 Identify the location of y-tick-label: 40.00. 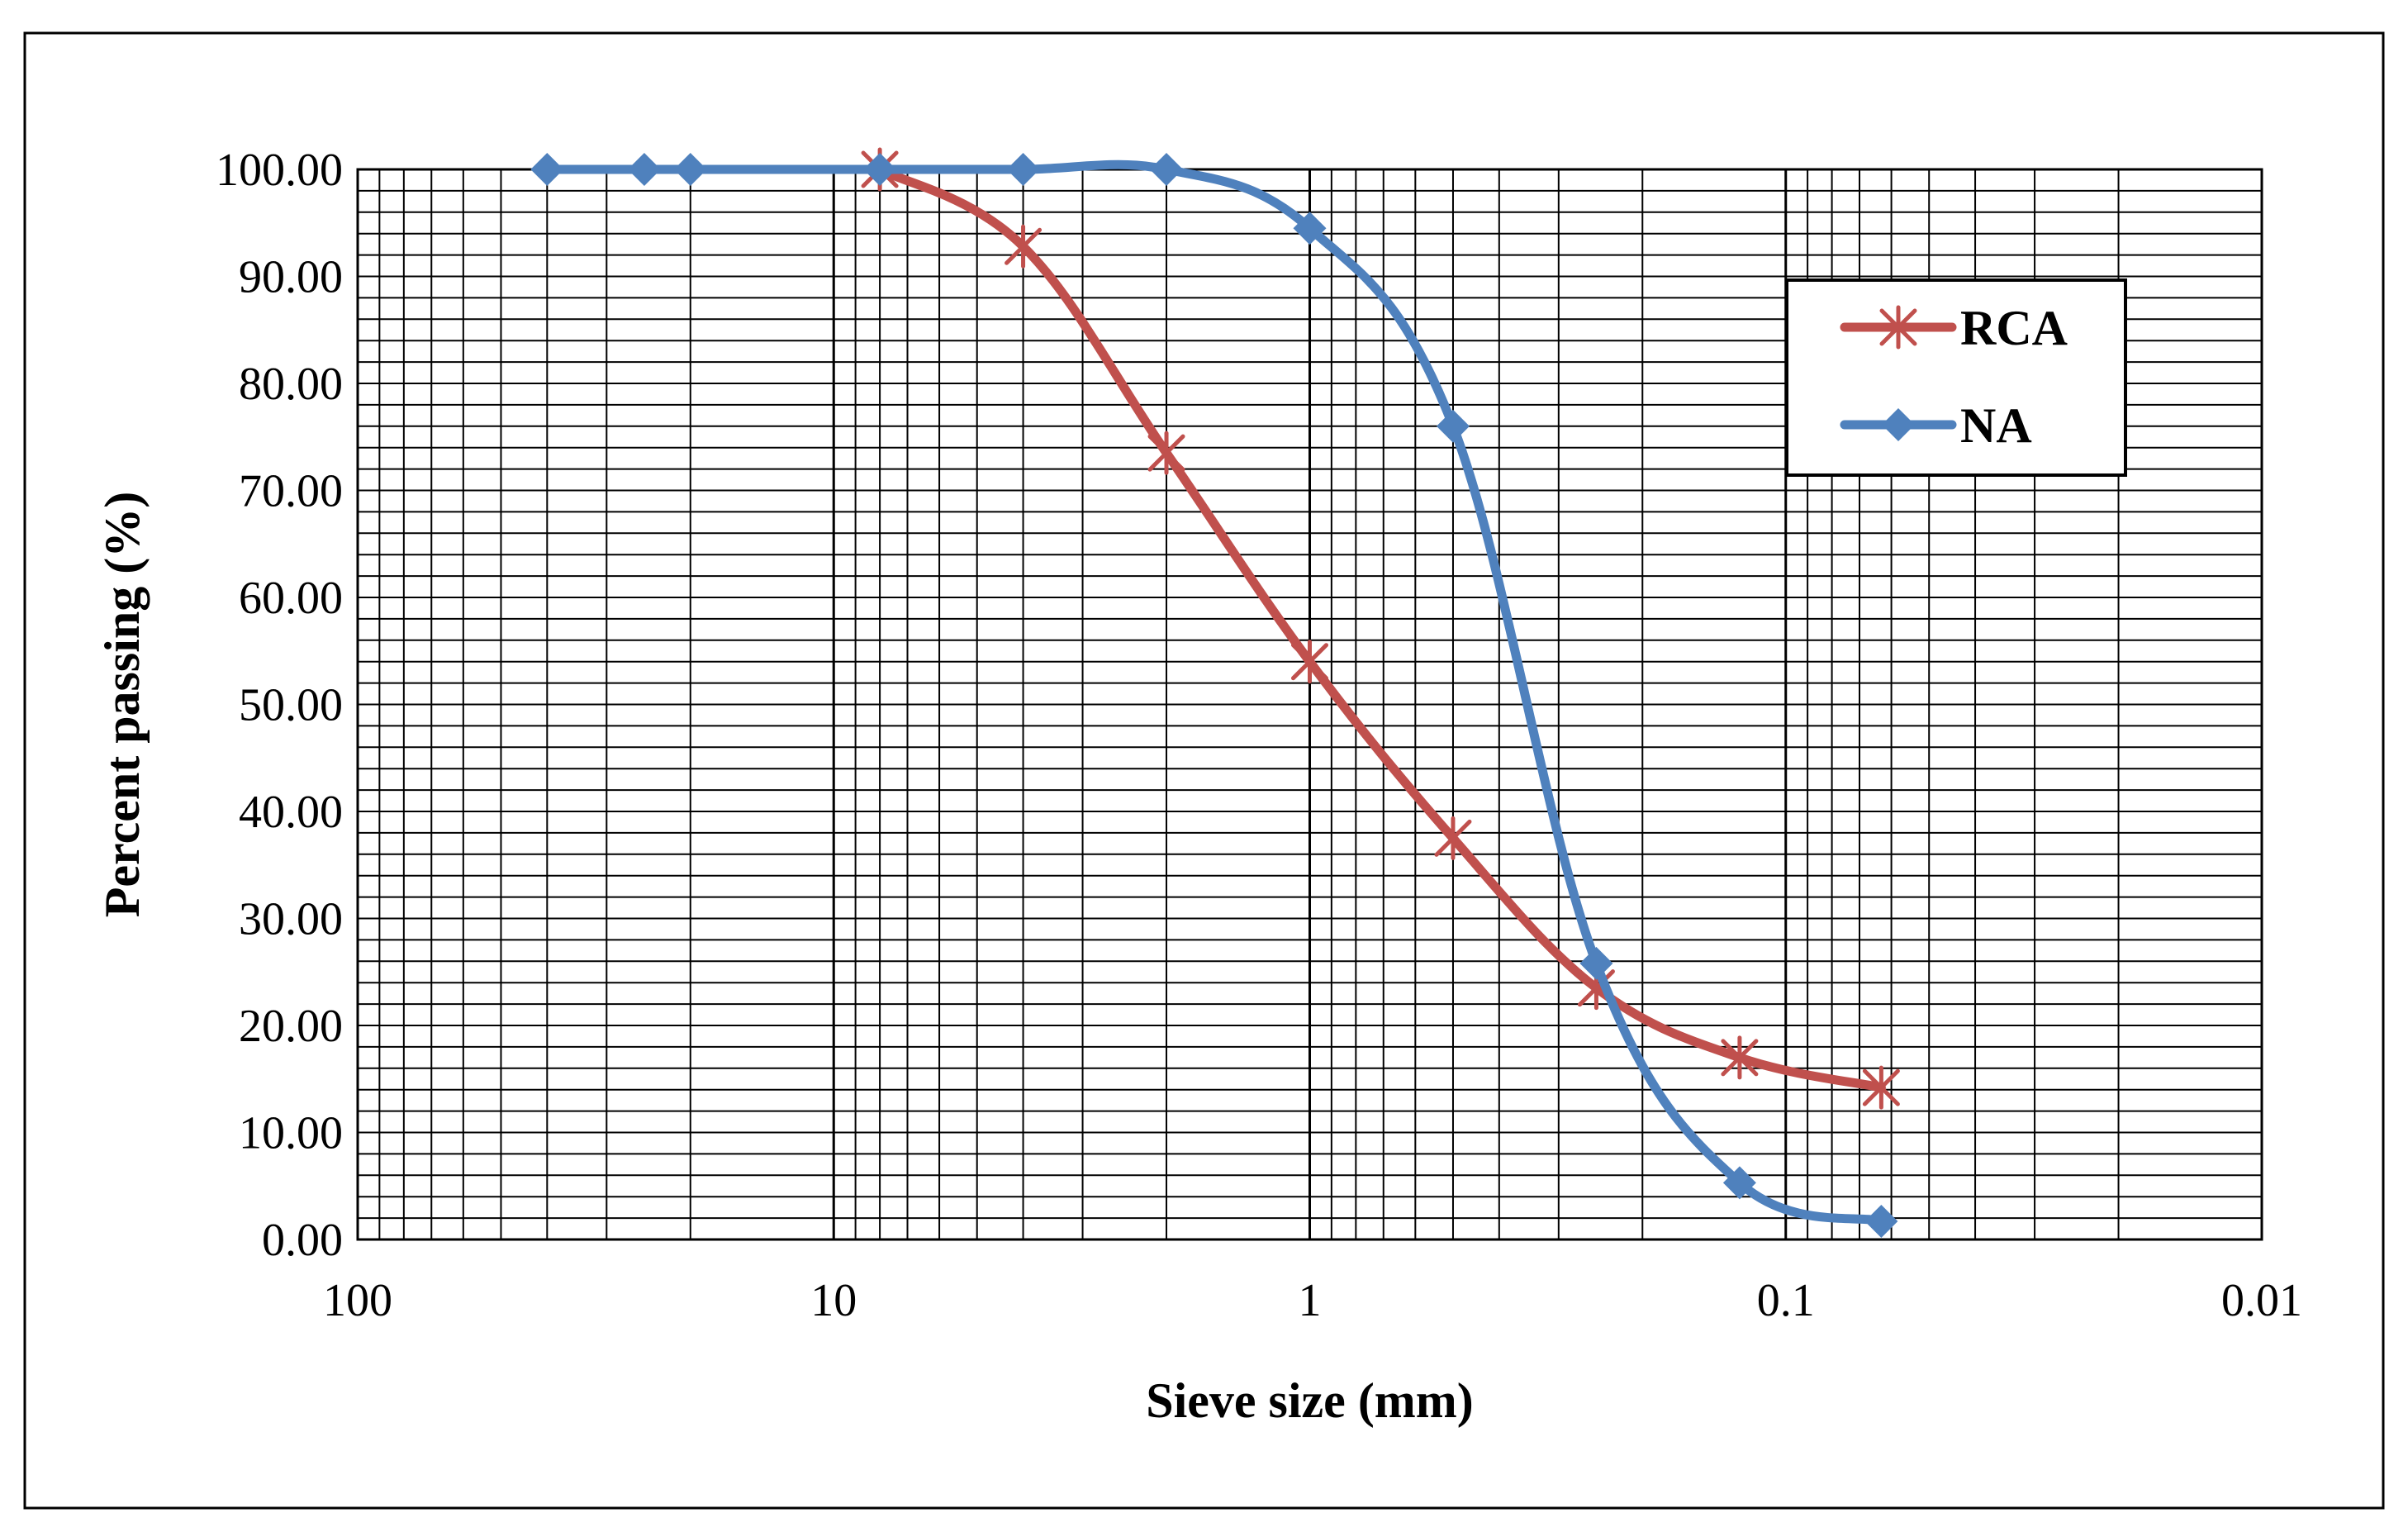
(291, 812).